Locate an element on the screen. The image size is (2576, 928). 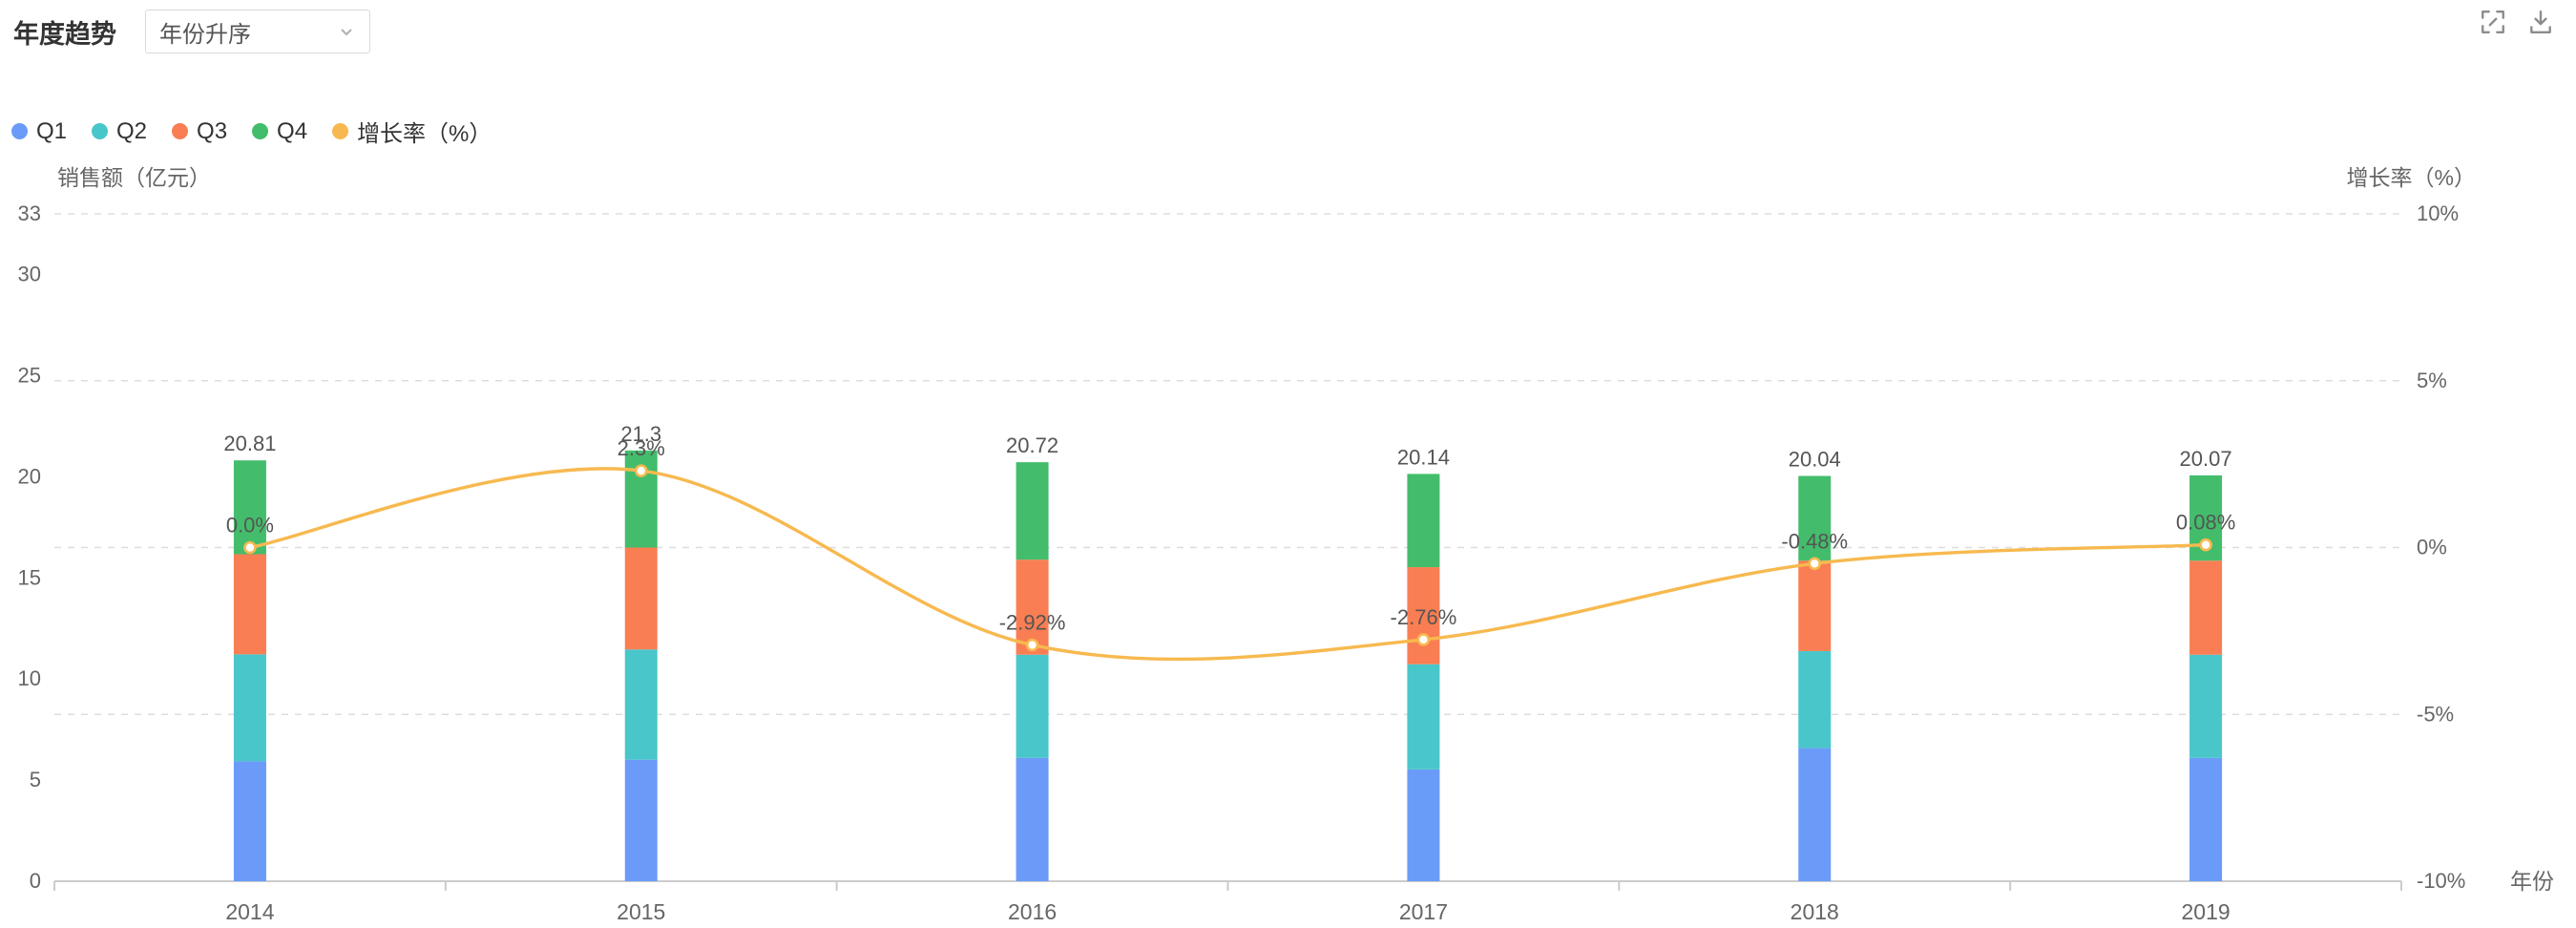
growth-point-label: -2.92% is located at coordinates (1032, 623).